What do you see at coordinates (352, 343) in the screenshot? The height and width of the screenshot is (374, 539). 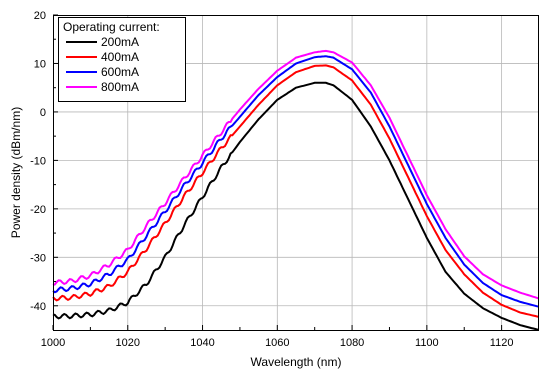 I see `x-tick-label: 1080` at bounding box center [352, 343].